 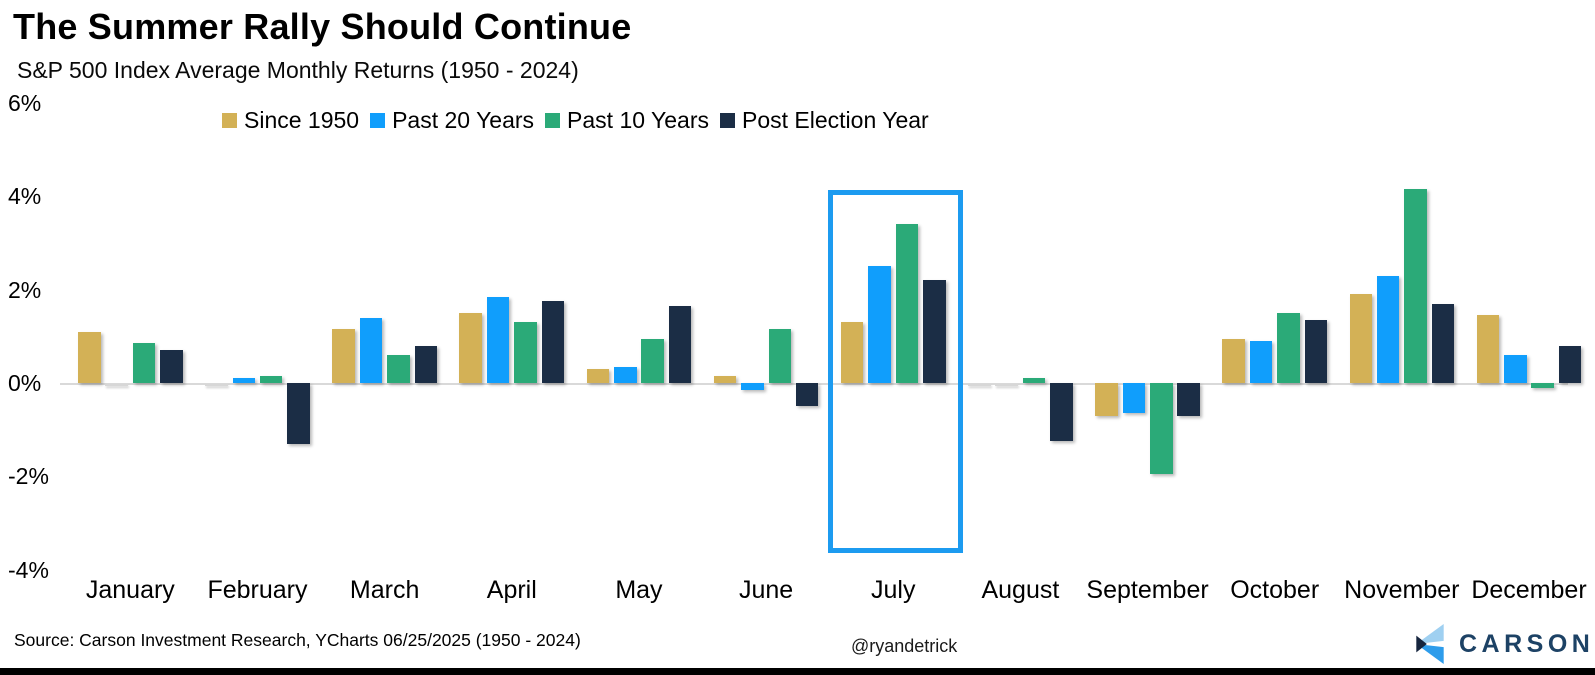 I want to click on bar-november-past-10-years, so click(x=1415, y=286).